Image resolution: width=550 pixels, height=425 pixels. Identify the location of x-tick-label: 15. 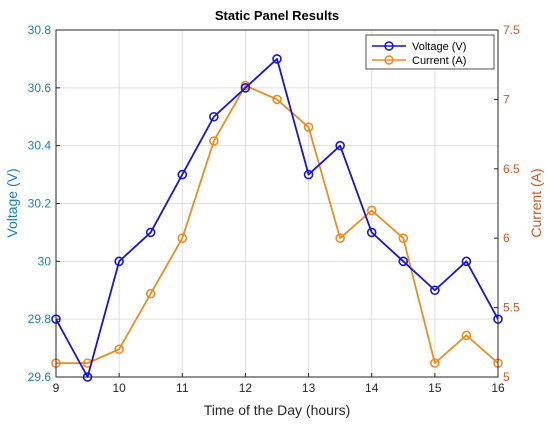
(435, 388).